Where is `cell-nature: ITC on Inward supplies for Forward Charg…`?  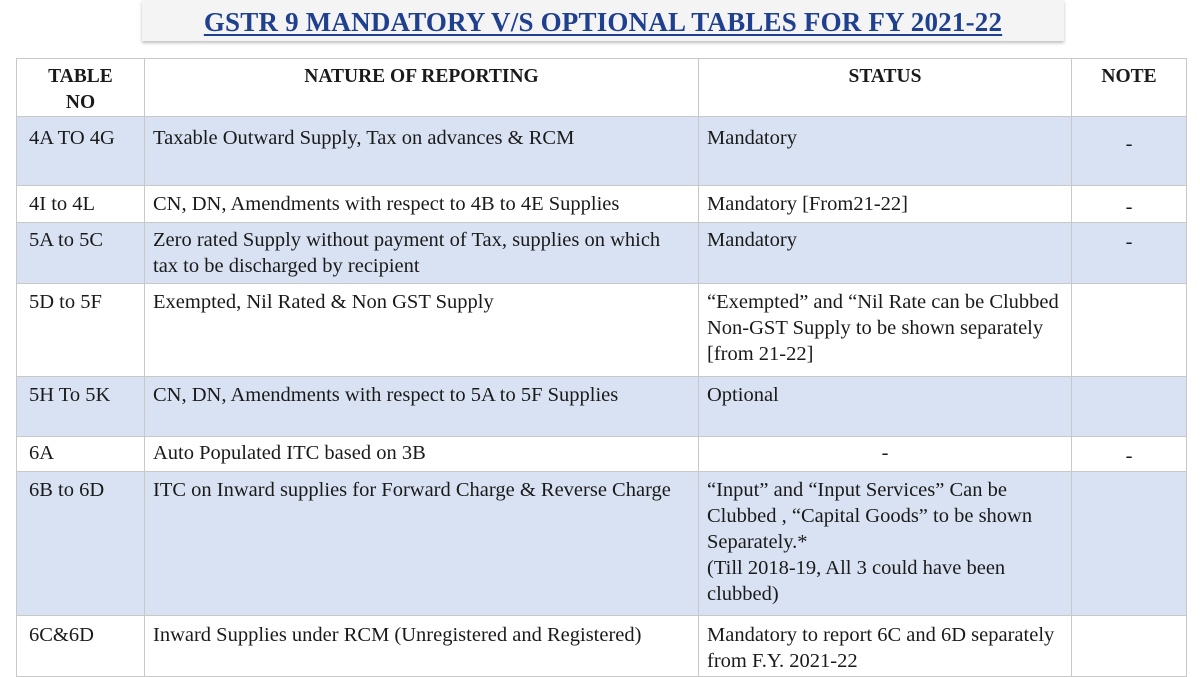 cell-nature: ITC on Inward supplies for Forward Charg… is located at coordinates (421, 543).